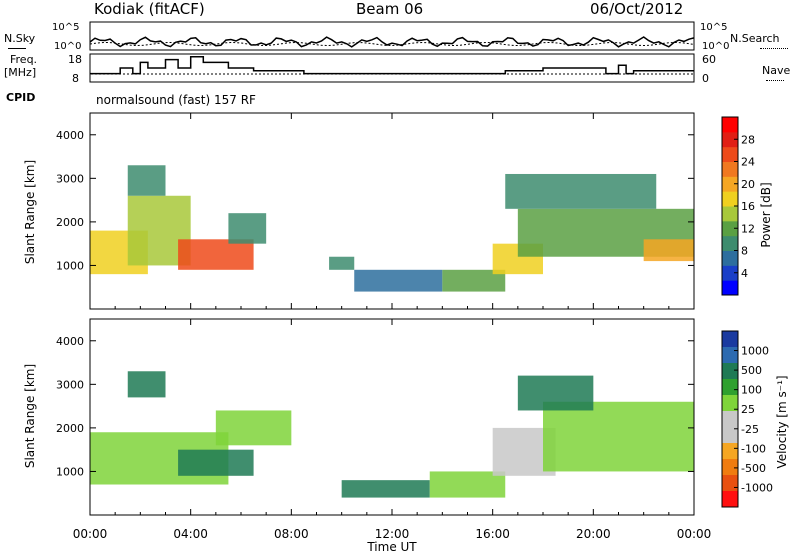  What do you see at coordinates (744, 251) in the screenshot?
I see `power-cbar-tick-8: 8` at bounding box center [744, 251].